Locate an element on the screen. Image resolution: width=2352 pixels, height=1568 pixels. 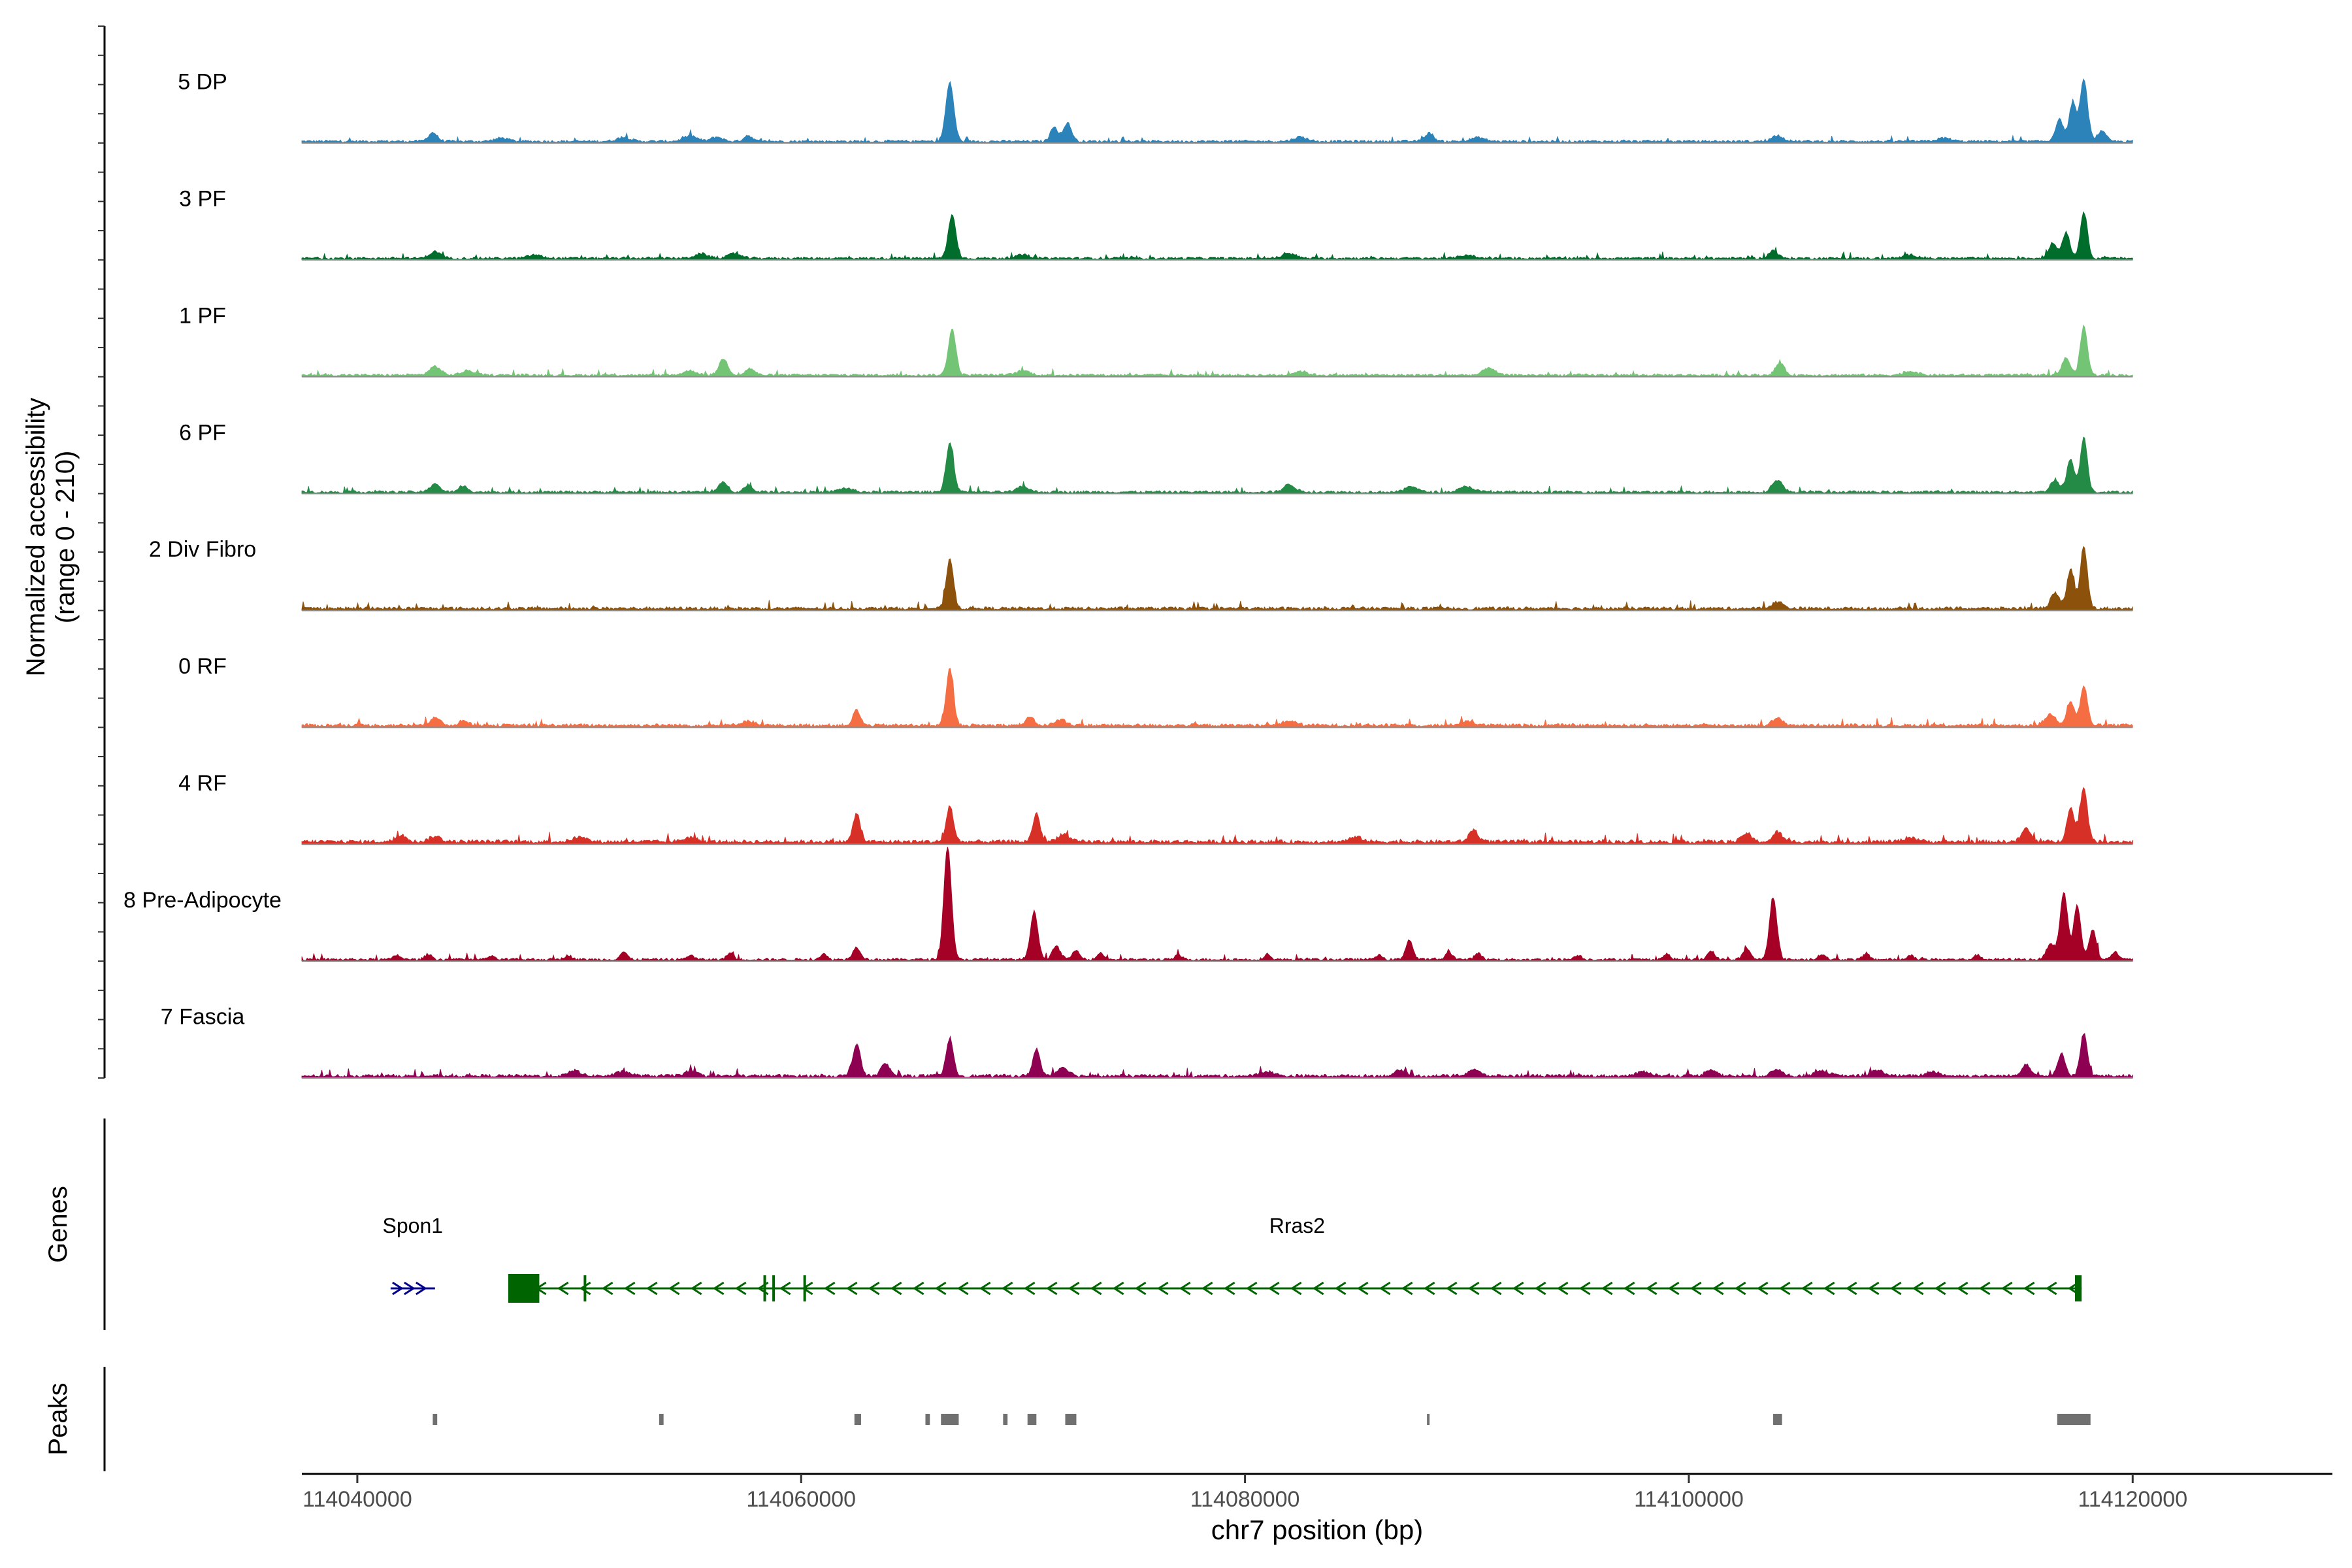
track-label: 8 Pre-Adipocyte is located at coordinates (202, 900).